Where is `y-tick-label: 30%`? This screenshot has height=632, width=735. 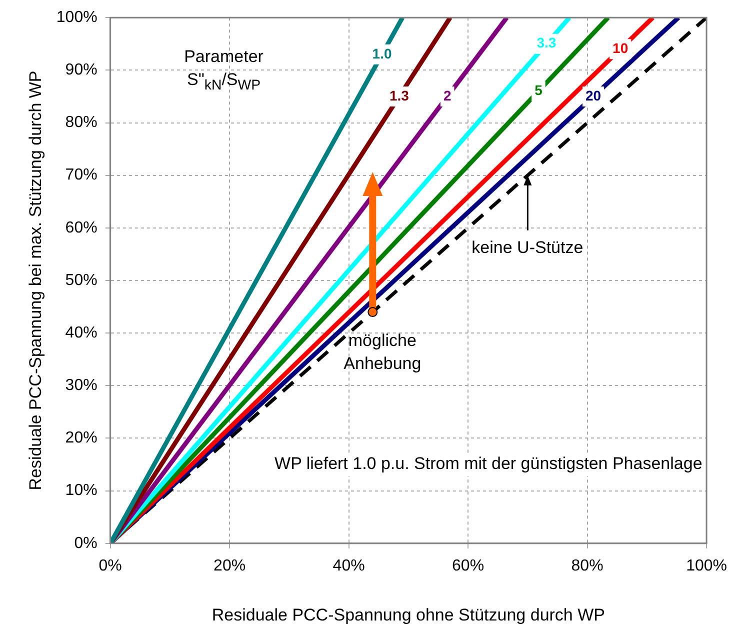 y-tick-label: 30% is located at coordinates (81, 385).